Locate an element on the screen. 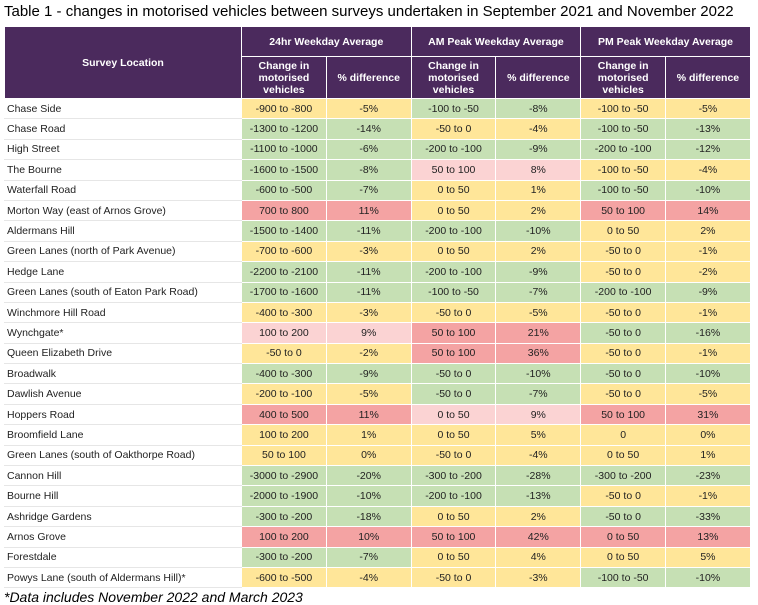 Image resolution: width=758 pixels, height=605 pixels. location-cell: Green Lanes (south of Oakthorpe Road) is located at coordinates (123, 455).